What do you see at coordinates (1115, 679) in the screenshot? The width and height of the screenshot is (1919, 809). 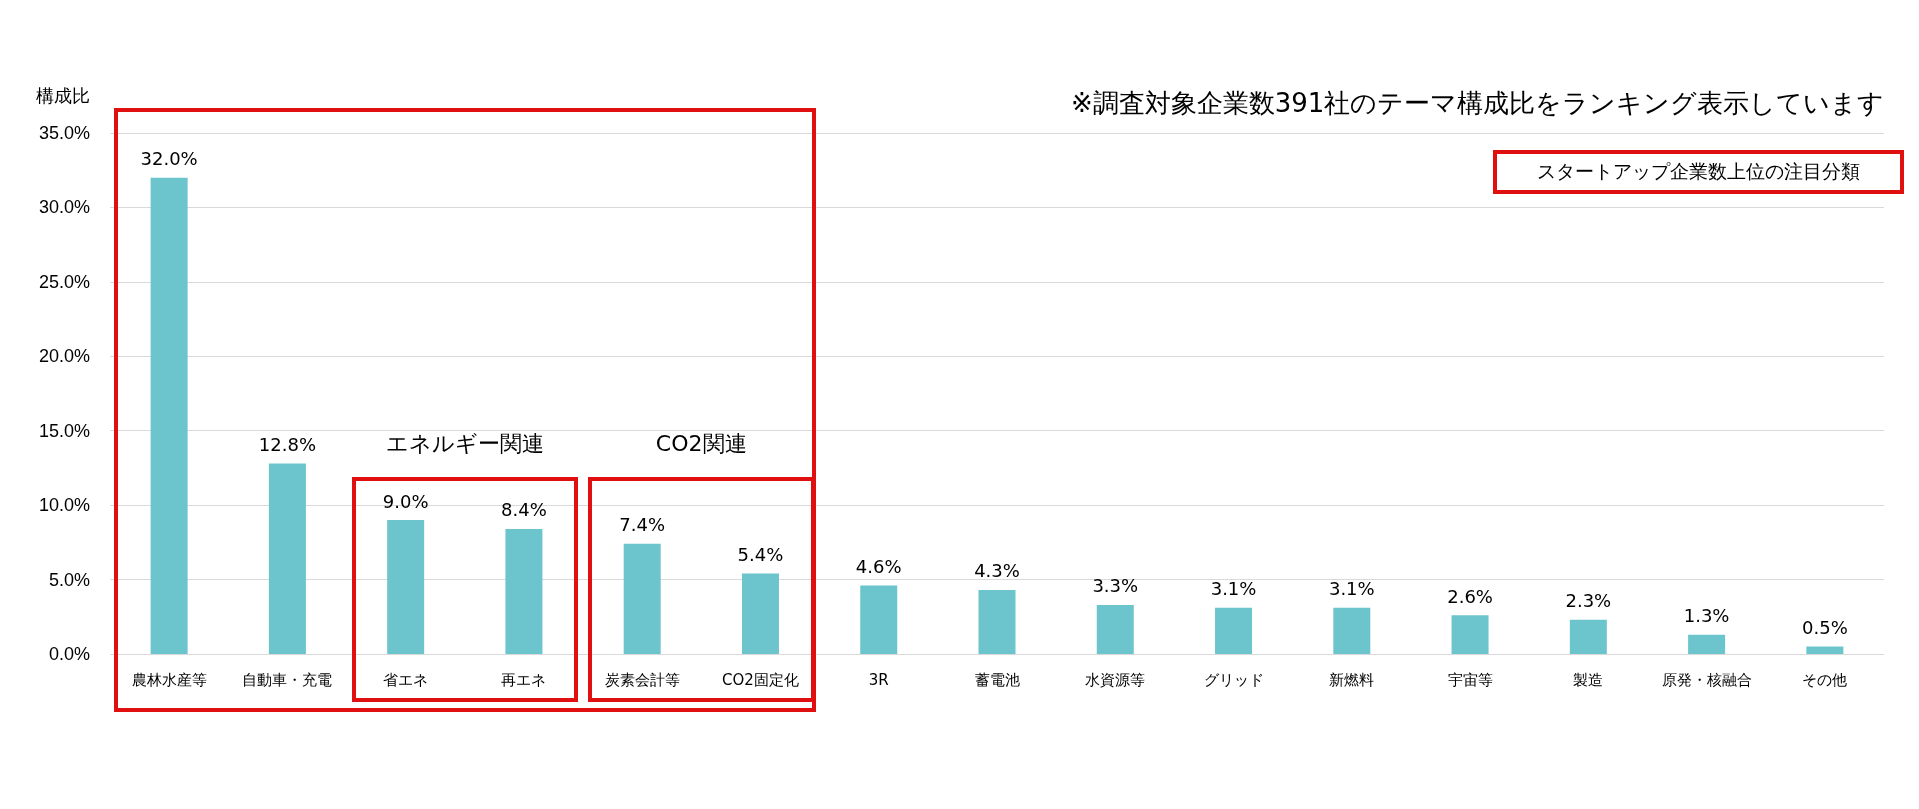 I see `x-tick-label: 水資源等` at bounding box center [1115, 679].